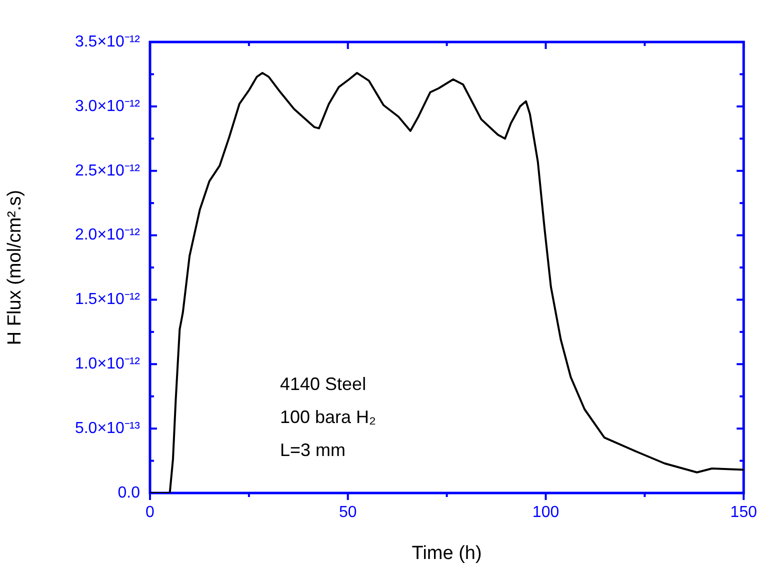  What do you see at coordinates (744, 513) in the screenshot?
I see `x-tick-label: 150` at bounding box center [744, 513].